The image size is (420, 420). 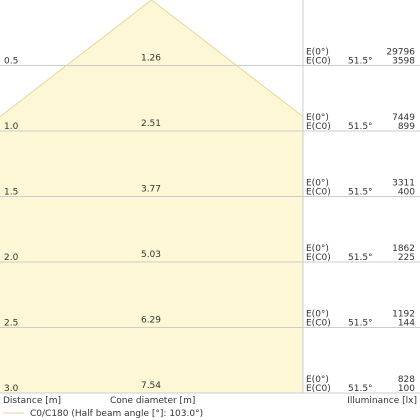 What do you see at coordinates (406, 380) in the screenshot?
I see `e0-illuminance-value: 828` at bounding box center [406, 380].